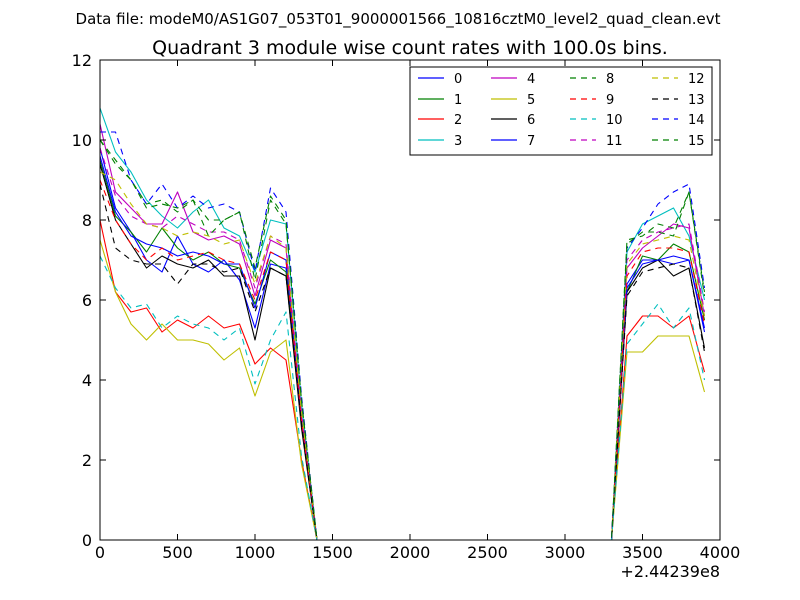 The height and width of the screenshot is (600, 800). Describe the element at coordinates (720, 552) in the screenshot. I see `x-tick-label: 4000` at that location.